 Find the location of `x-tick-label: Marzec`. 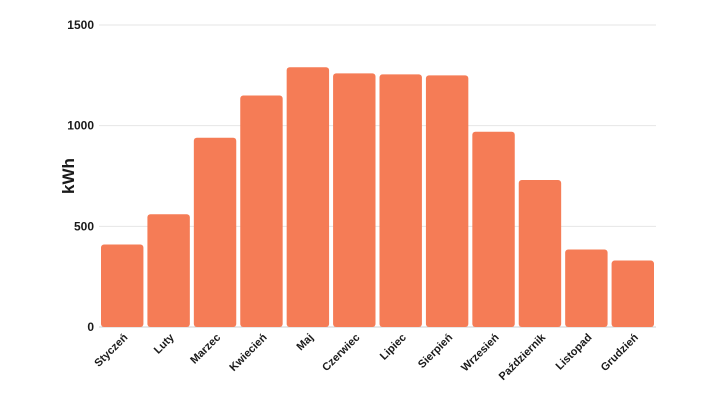

x-tick-label: Marzec is located at coordinates (205, 349).